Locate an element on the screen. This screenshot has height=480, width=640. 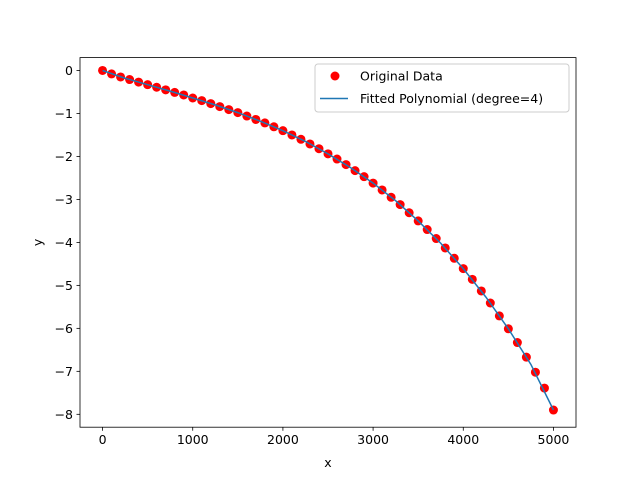
y-axis-ticks: 0 −1 −2 −3 −4 −5 −6 −7 −8 is located at coordinates (67, 242).